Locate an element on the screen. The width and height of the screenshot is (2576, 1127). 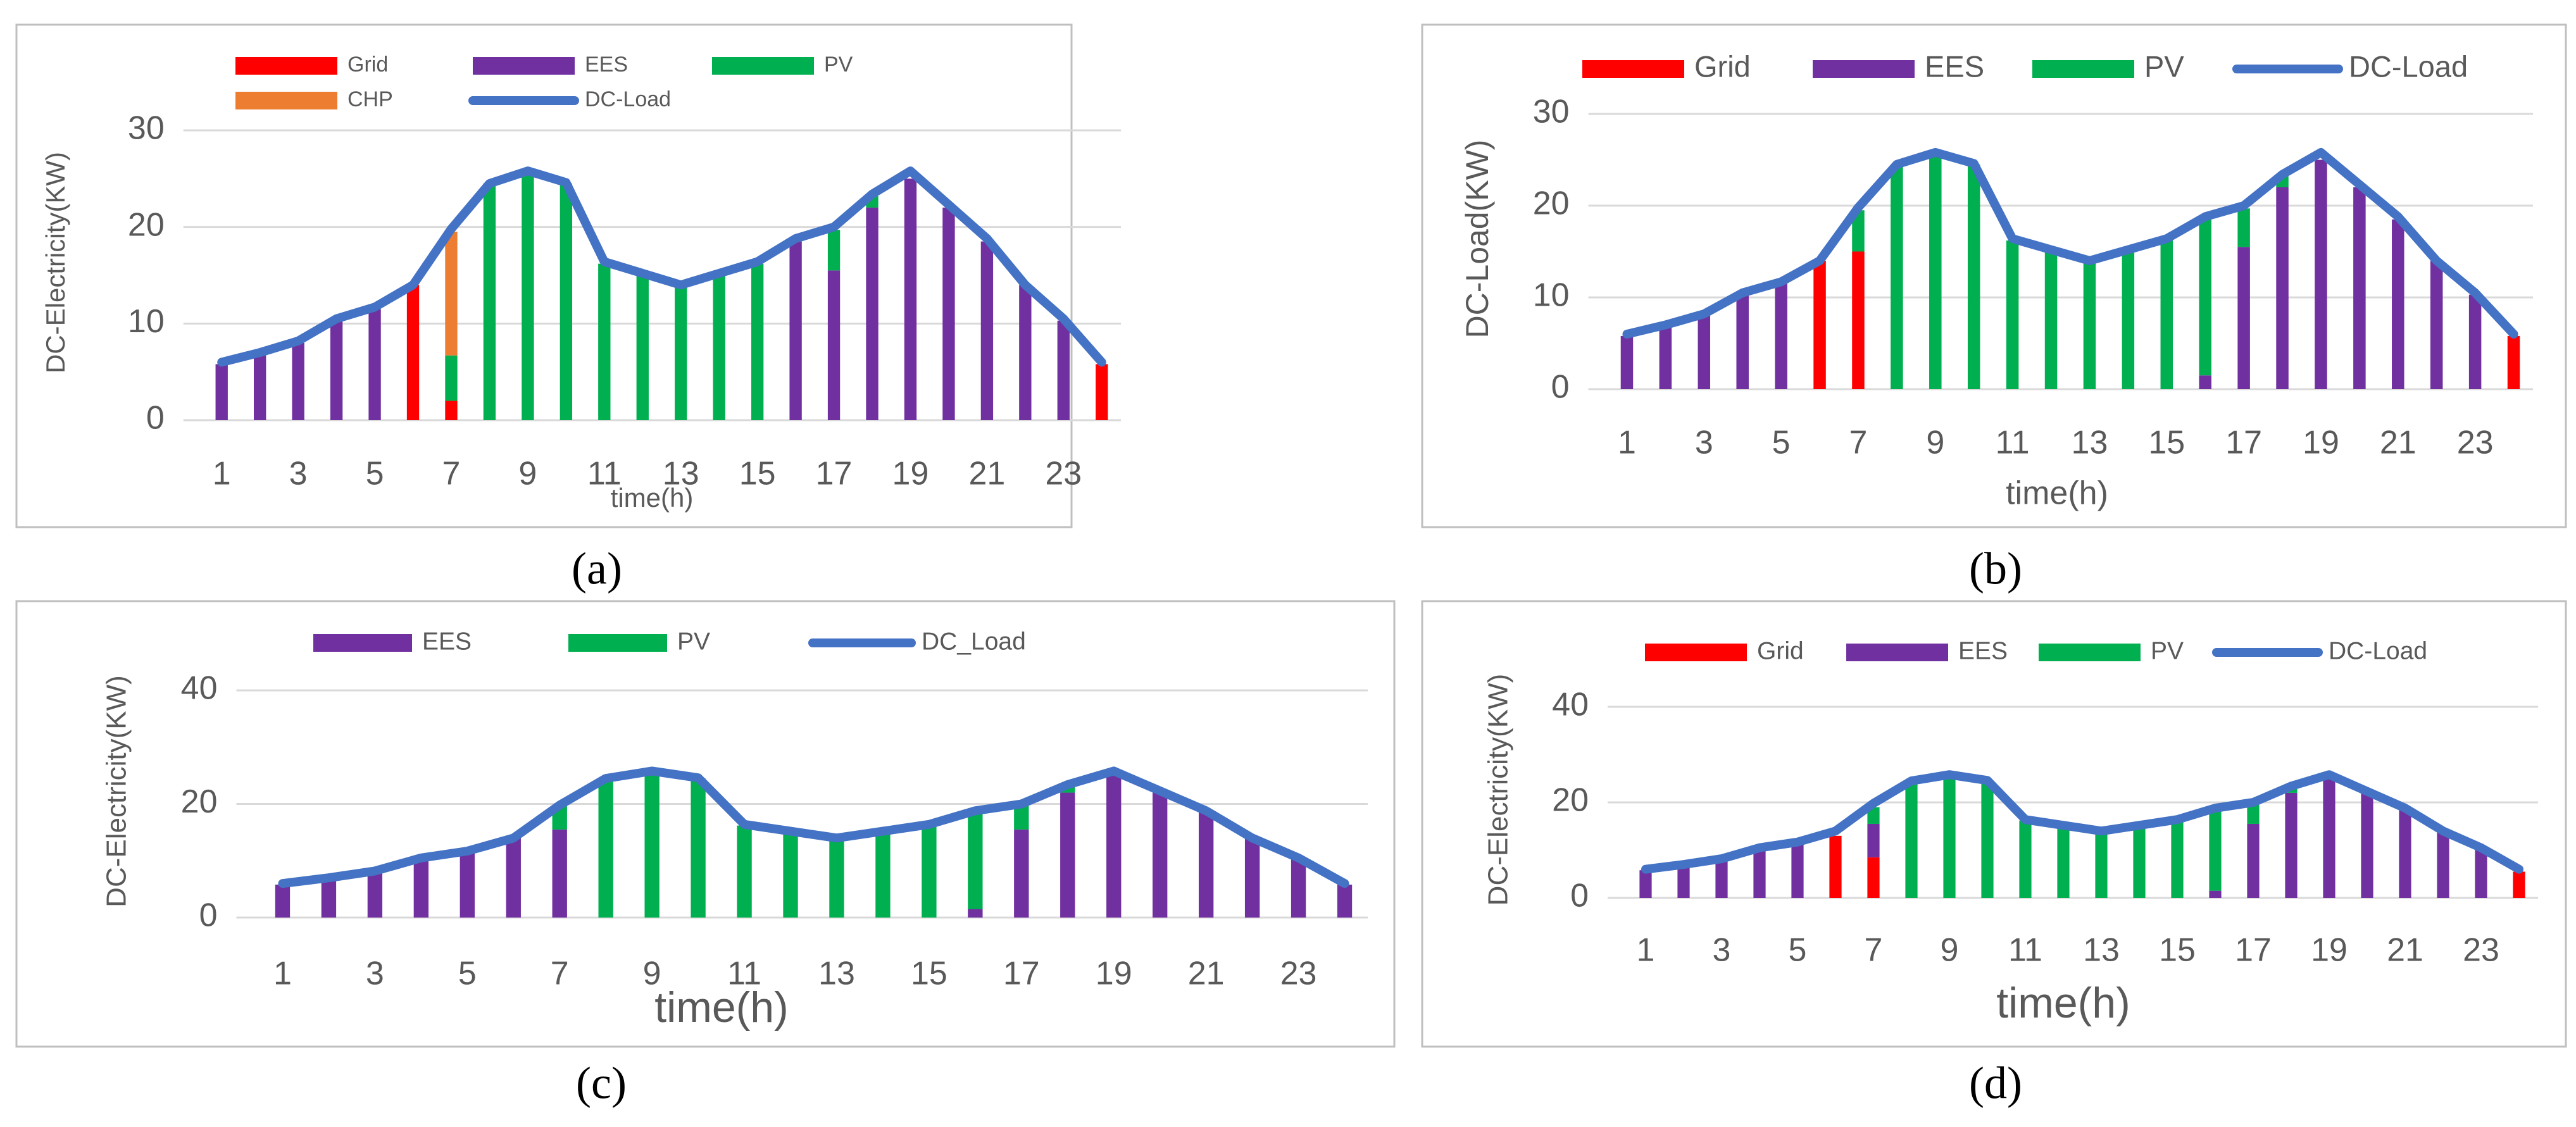
y-axis-title: DC-Load(KW) is located at coordinates (1478, 239).